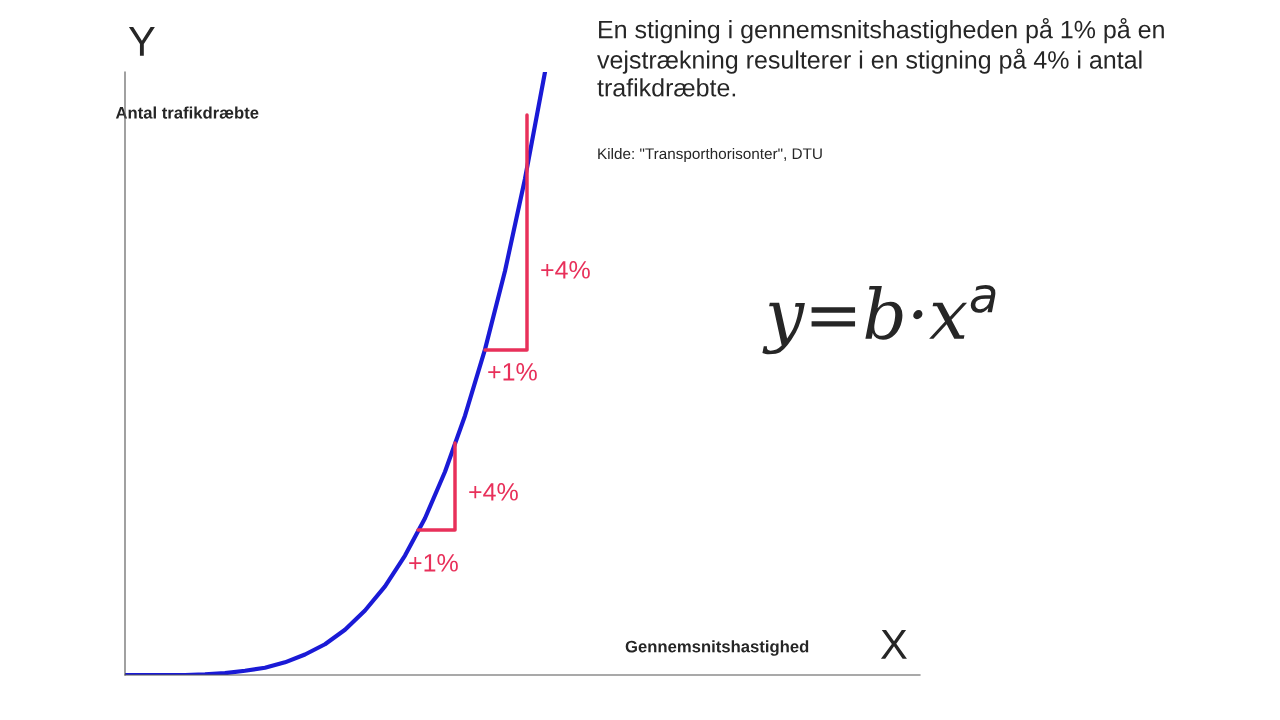  I want to click on text: Y, so click(141, 41).